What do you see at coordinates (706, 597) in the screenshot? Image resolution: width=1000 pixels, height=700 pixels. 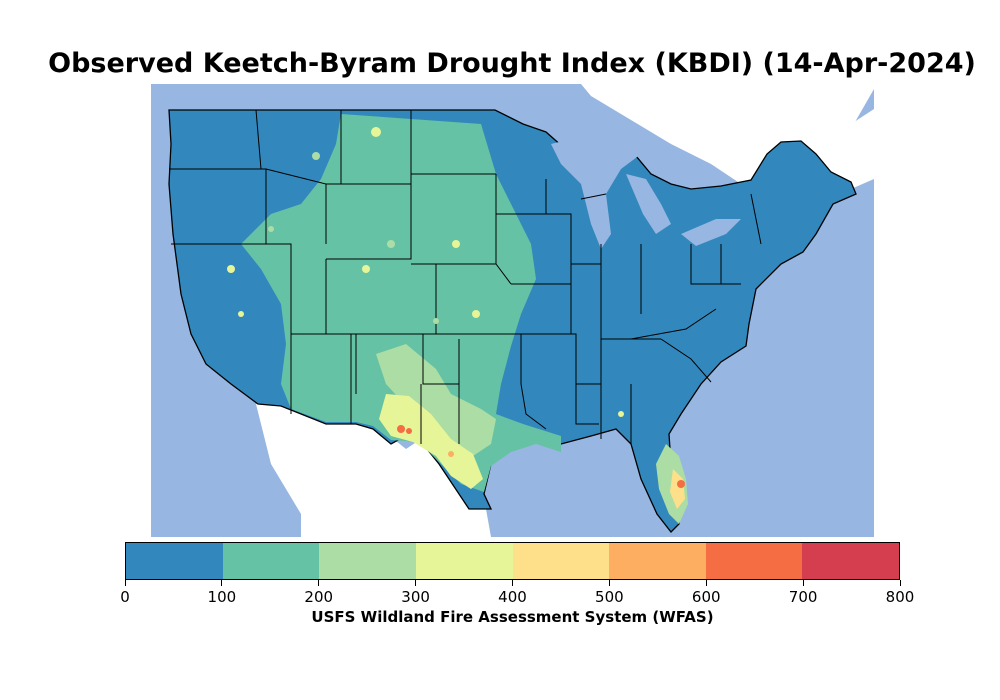 I see `colorbar-tick-label: 600` at bounding box center [706, 597].